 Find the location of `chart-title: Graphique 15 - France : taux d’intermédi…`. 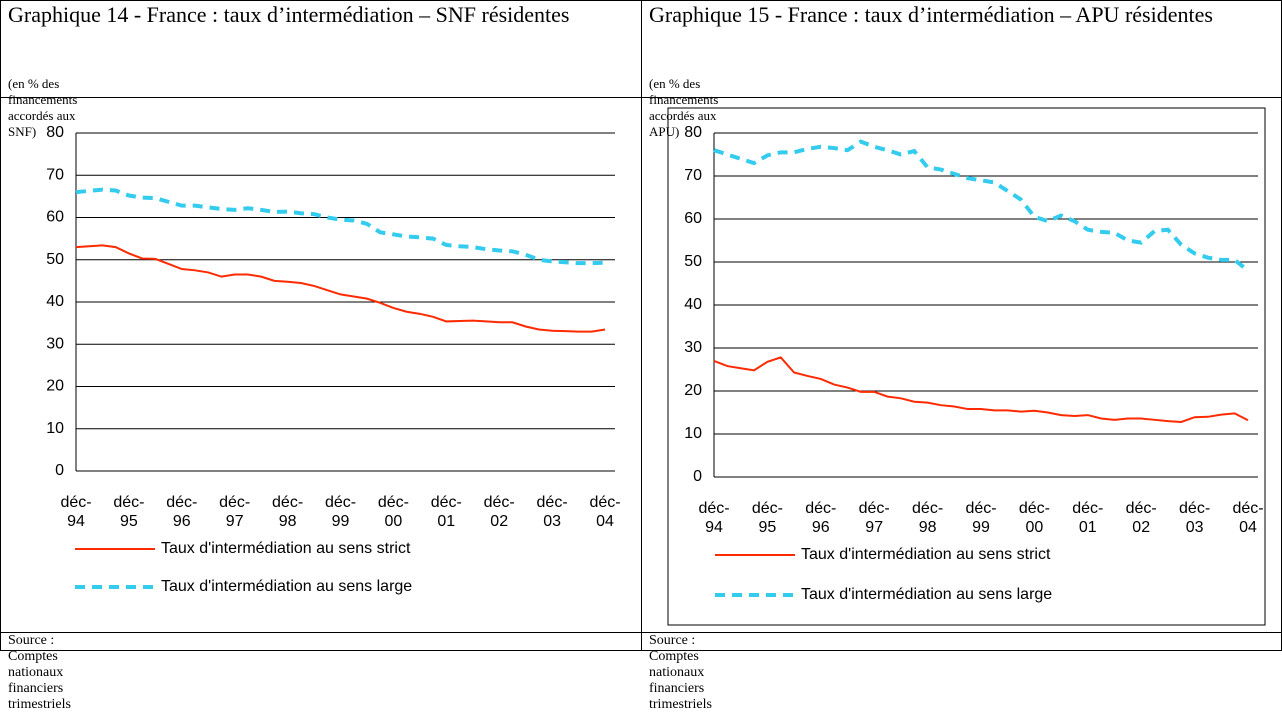

chart-title: Graphique 15 - France : taux d’intermédi… is located at coordinates (931, 14).